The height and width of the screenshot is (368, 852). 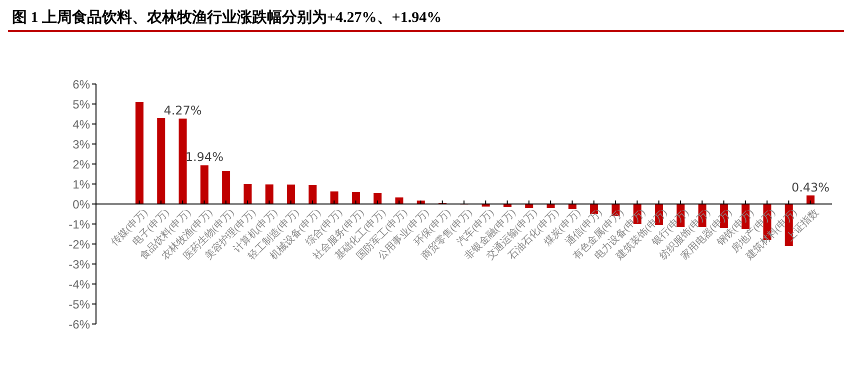 What do you see at coordinates (81, 144) in the screenshot?
I see `y-tick-label: 3%` at bounding box center [81, 144].